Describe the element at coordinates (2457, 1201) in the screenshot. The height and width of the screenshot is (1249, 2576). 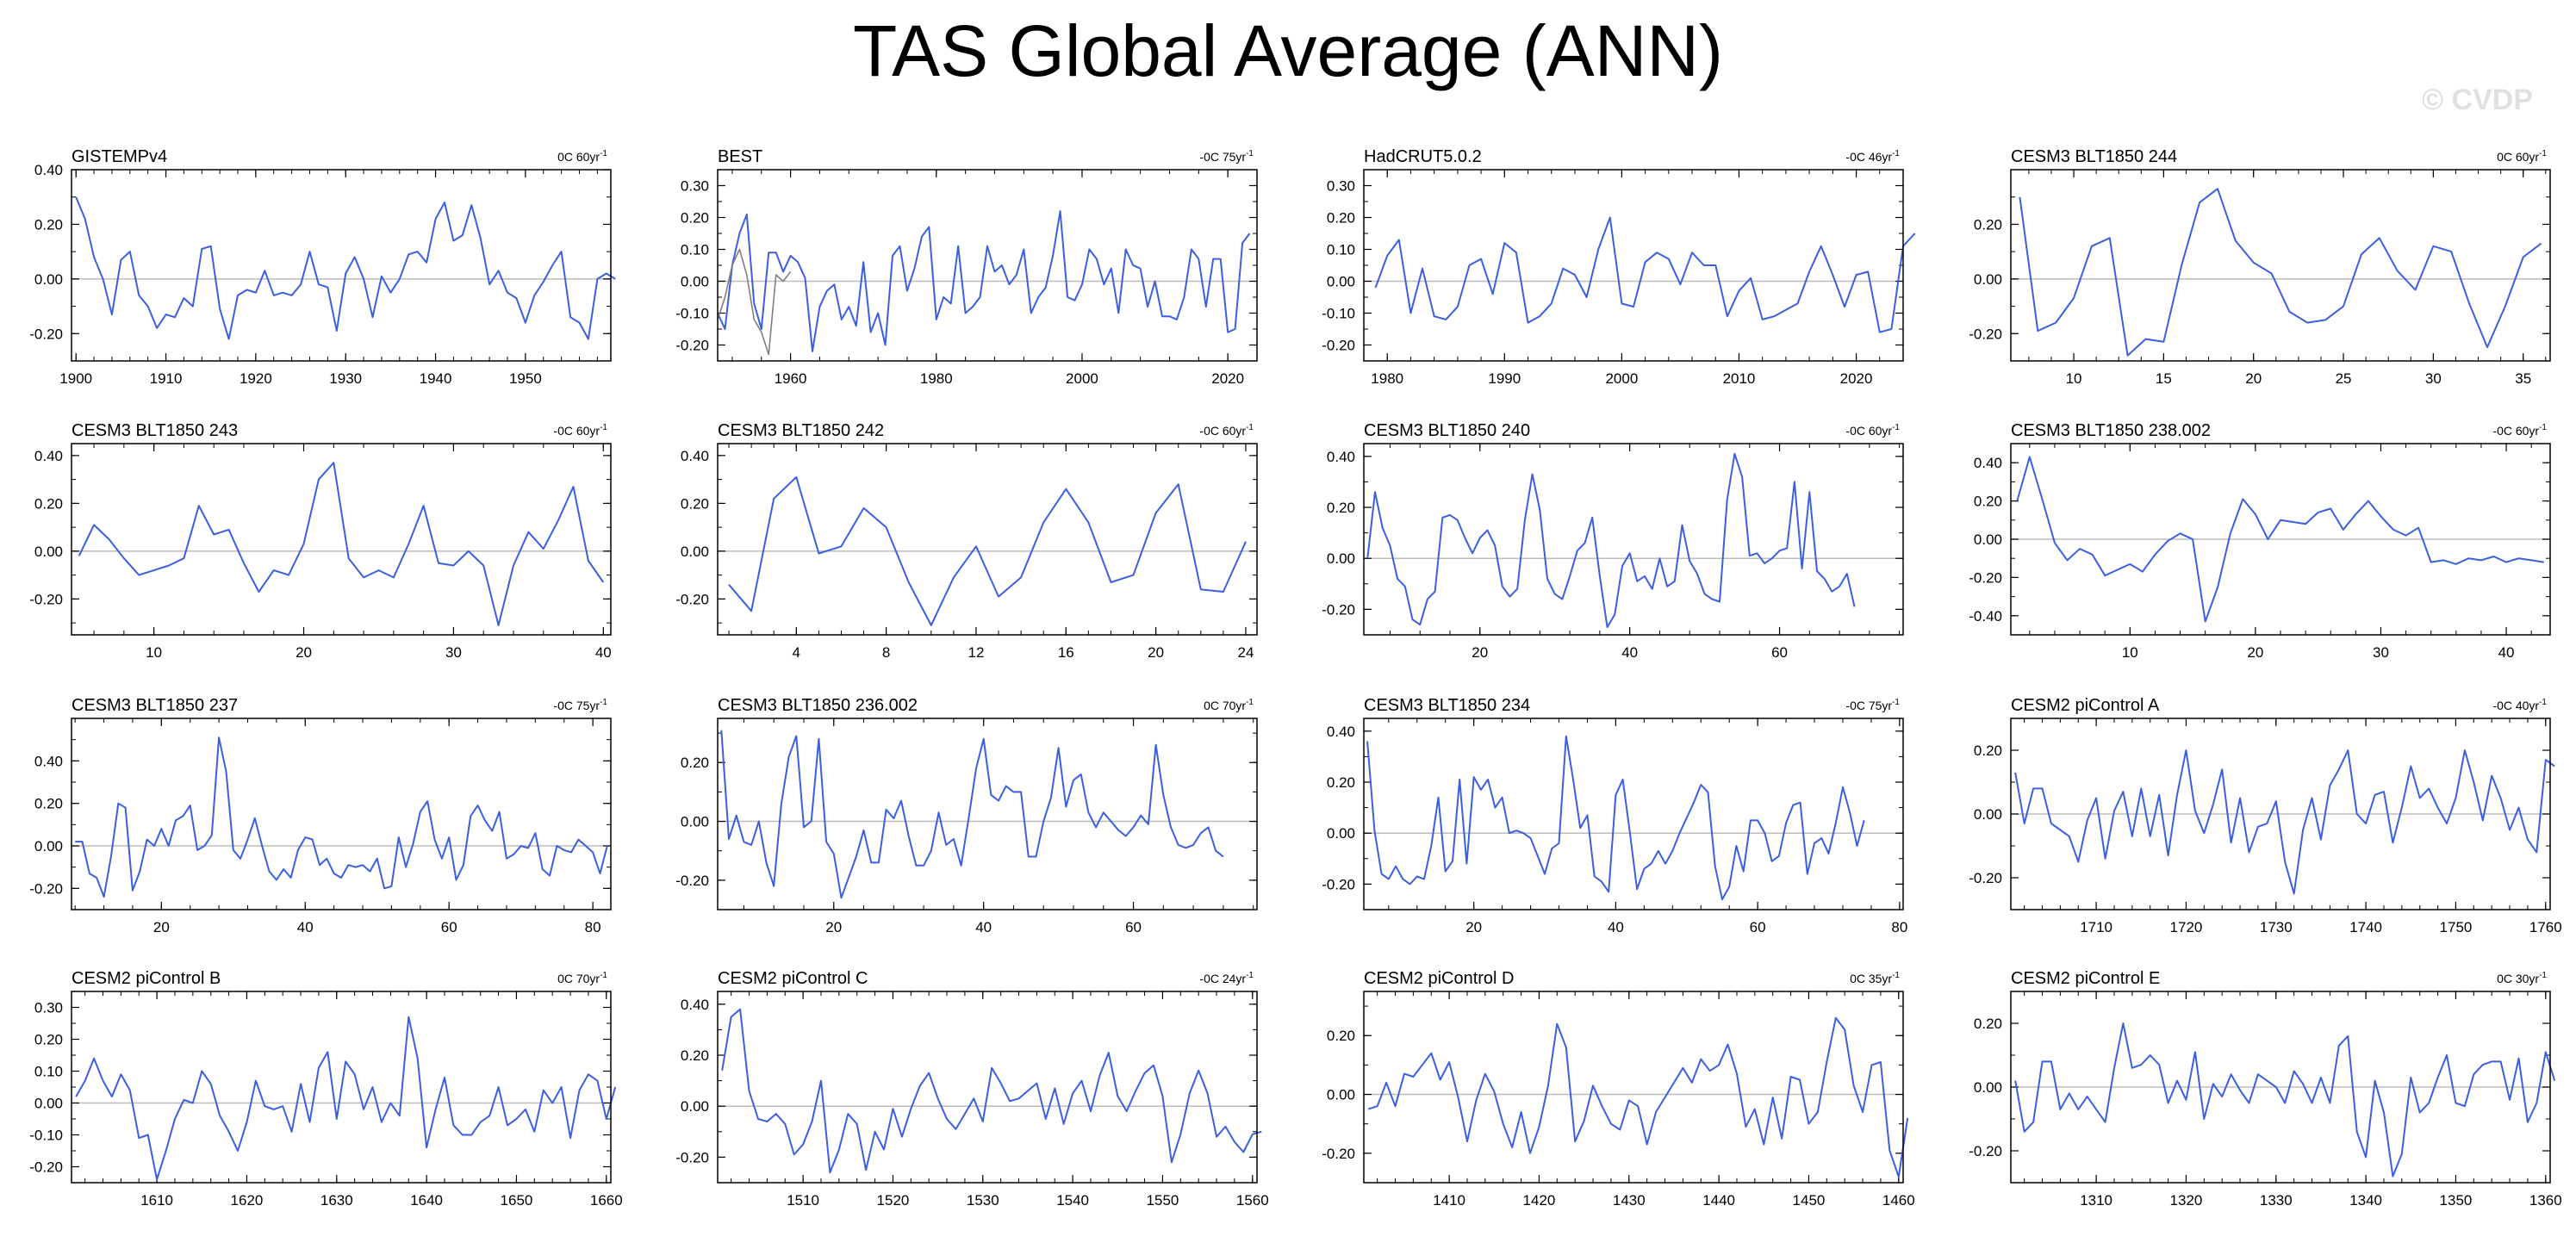
I see `x-tick-label: 1350` at that location.